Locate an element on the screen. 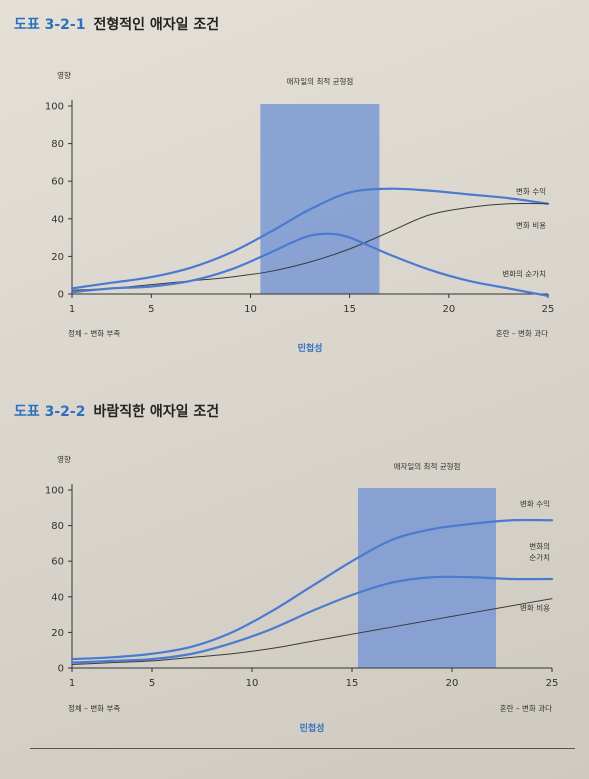  figure-1-title: 전형적인 애자일 조건 is located at coordinates (156, 25).